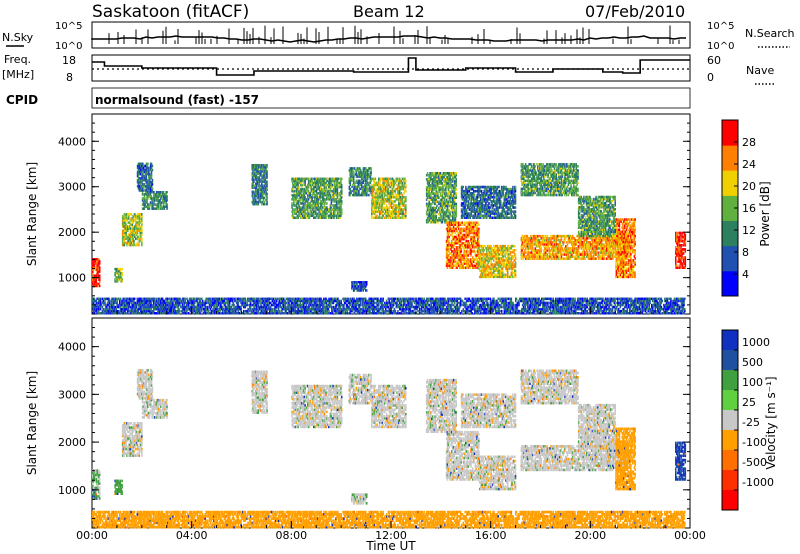 Image resolution: width=800 pixels, height=554 pixels. Describe the element at coordinates (394, 34) in the screenshot. I see `nsearch-spikes` at that location.